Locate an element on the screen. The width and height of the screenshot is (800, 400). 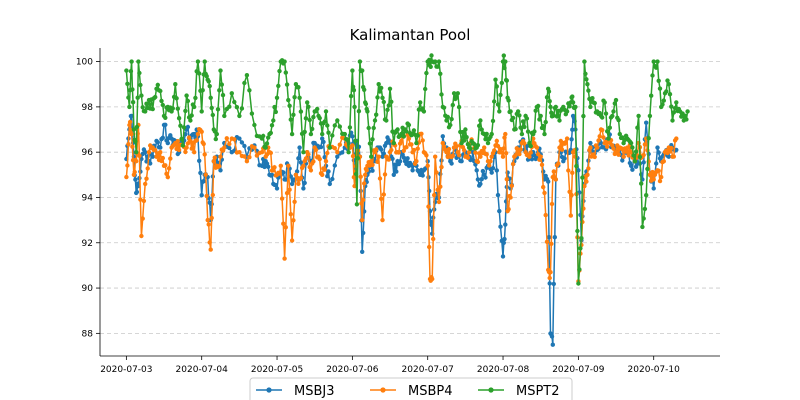
y-tick-label: 92 is located at coordinates (87, 244).